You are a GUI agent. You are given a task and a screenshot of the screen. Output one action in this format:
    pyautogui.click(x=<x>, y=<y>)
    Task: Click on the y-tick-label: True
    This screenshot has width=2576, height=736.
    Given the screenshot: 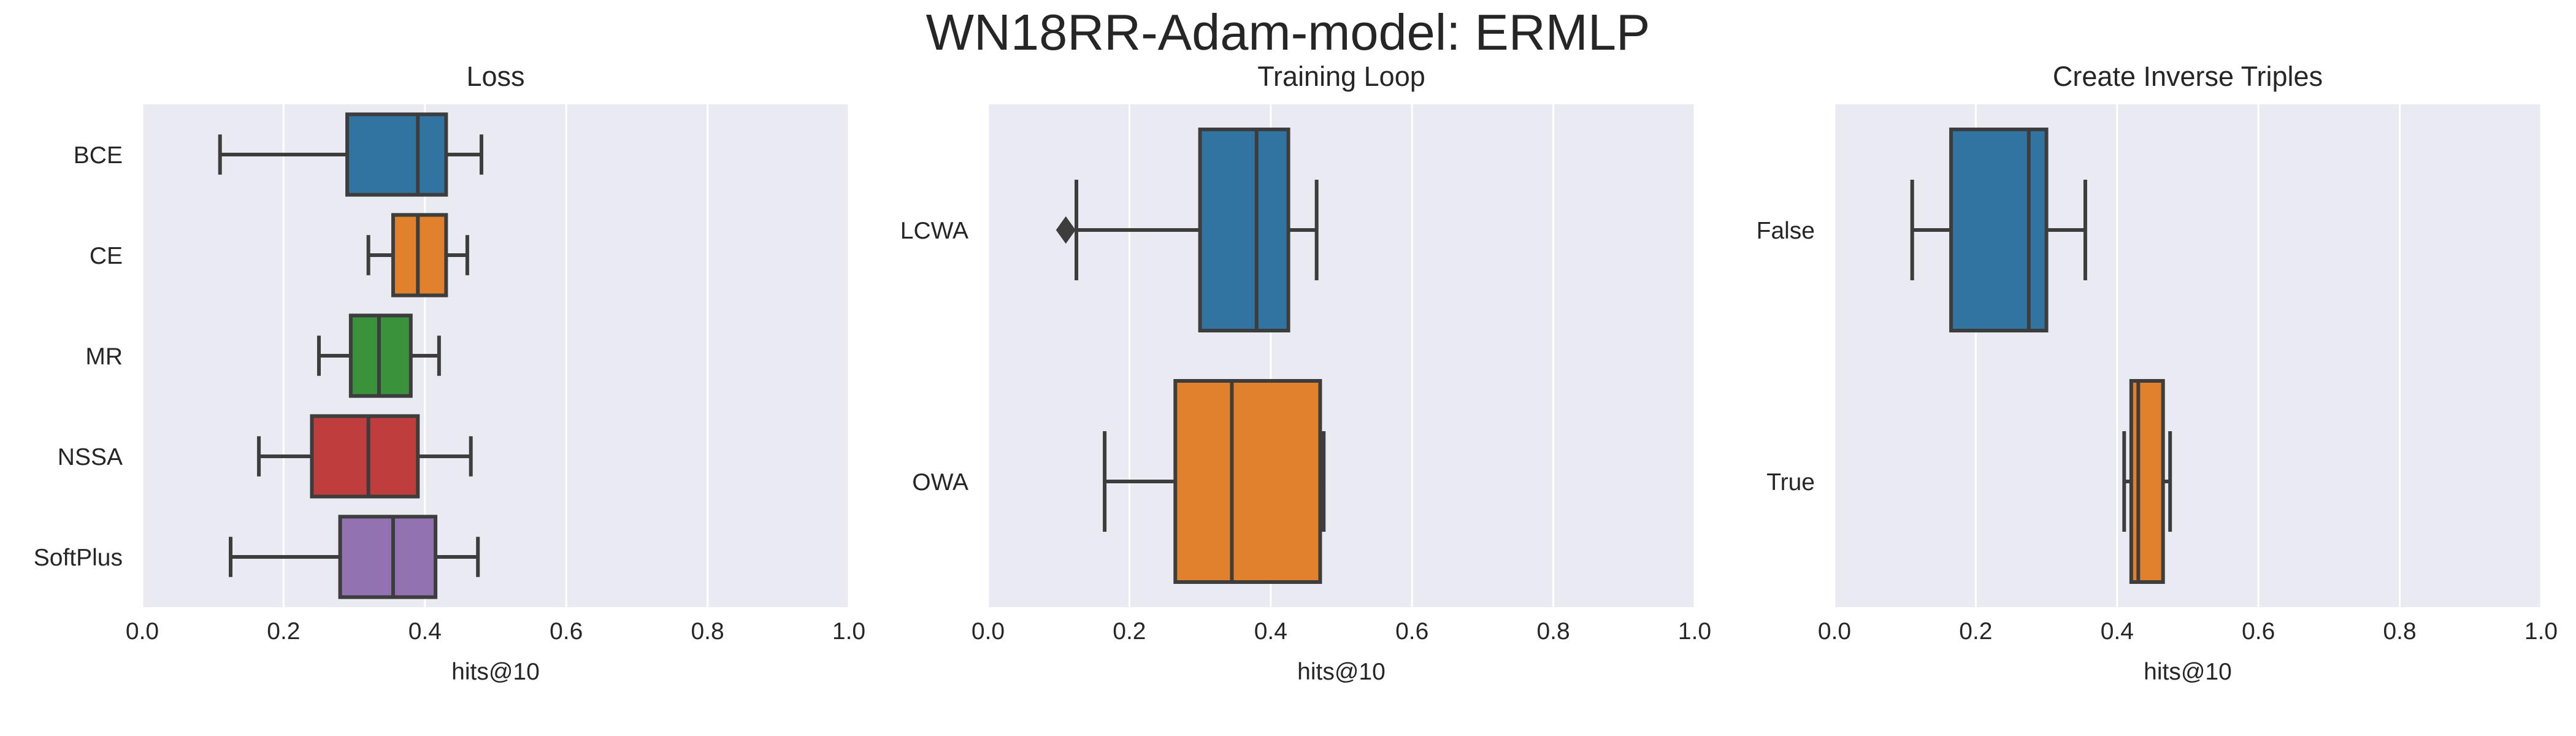 What is the action you would take?
    pyautogui.click(x=1790, y=482)
    